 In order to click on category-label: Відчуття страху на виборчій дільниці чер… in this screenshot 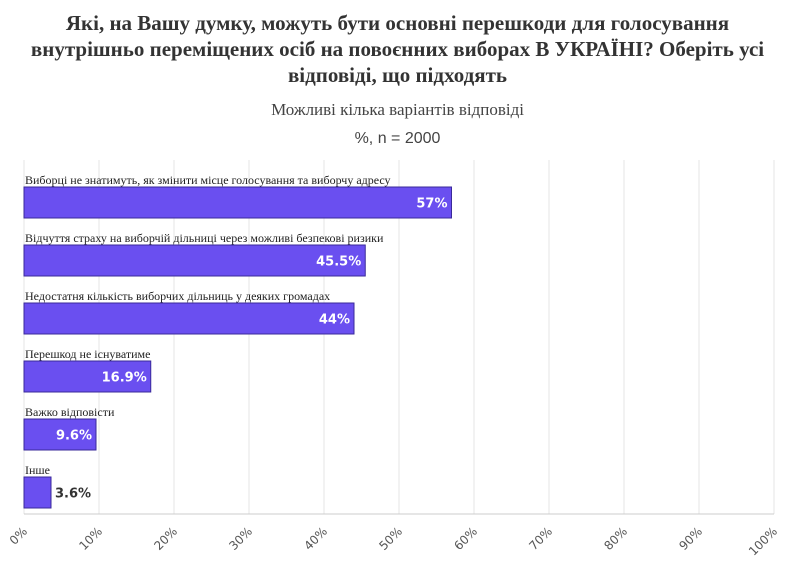, I will do `click(204, 238)`.